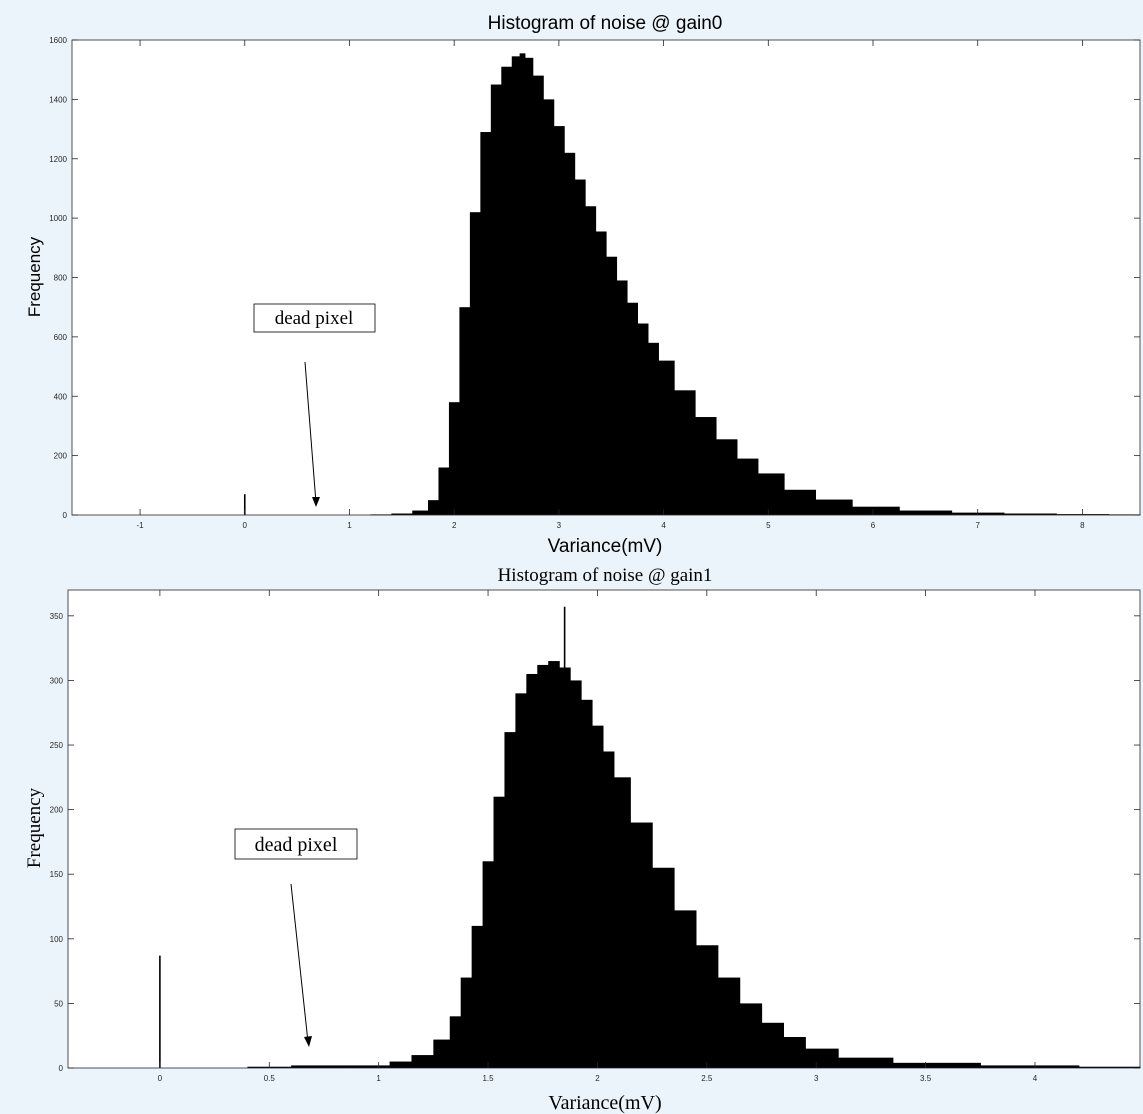  I want to click on annotation-box-gain1, so click(296, 844).